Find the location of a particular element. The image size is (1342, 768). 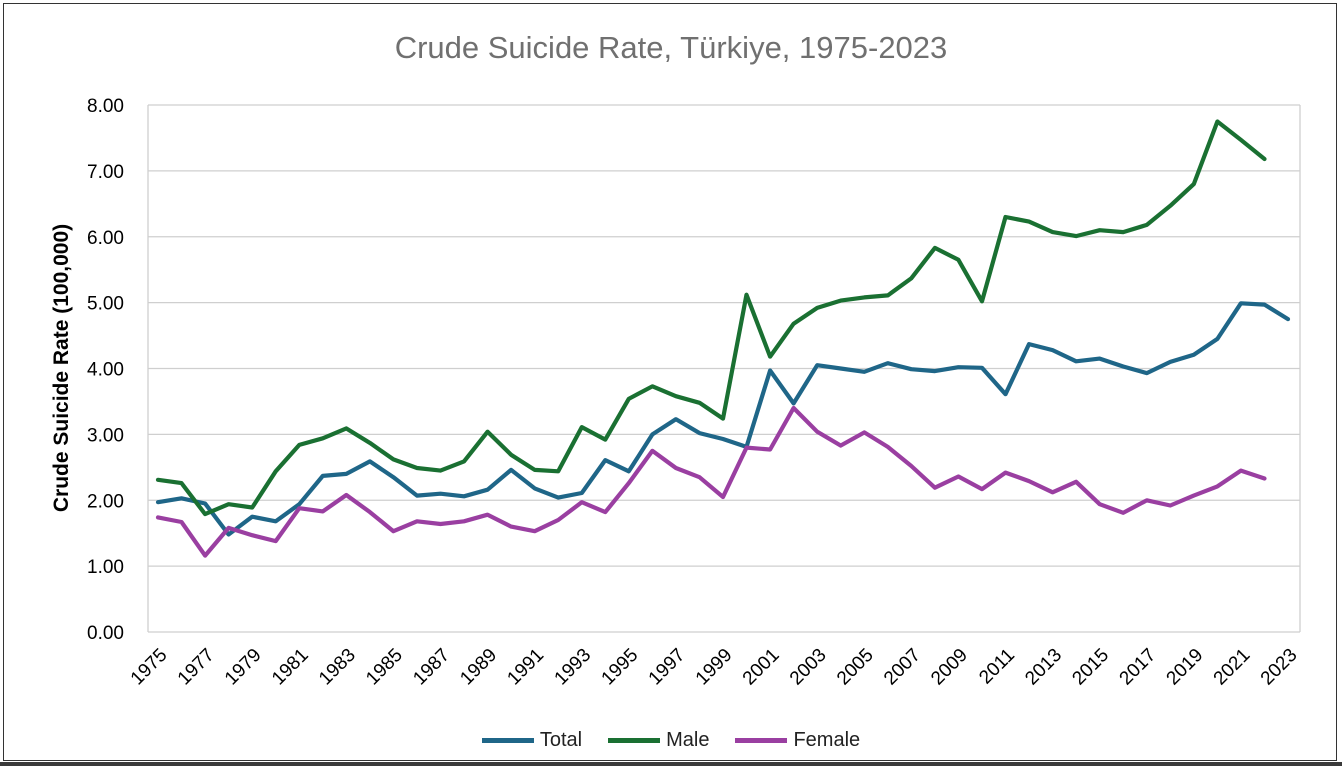

x-tick-label: 2015 is located at coordinates (1090, 667).